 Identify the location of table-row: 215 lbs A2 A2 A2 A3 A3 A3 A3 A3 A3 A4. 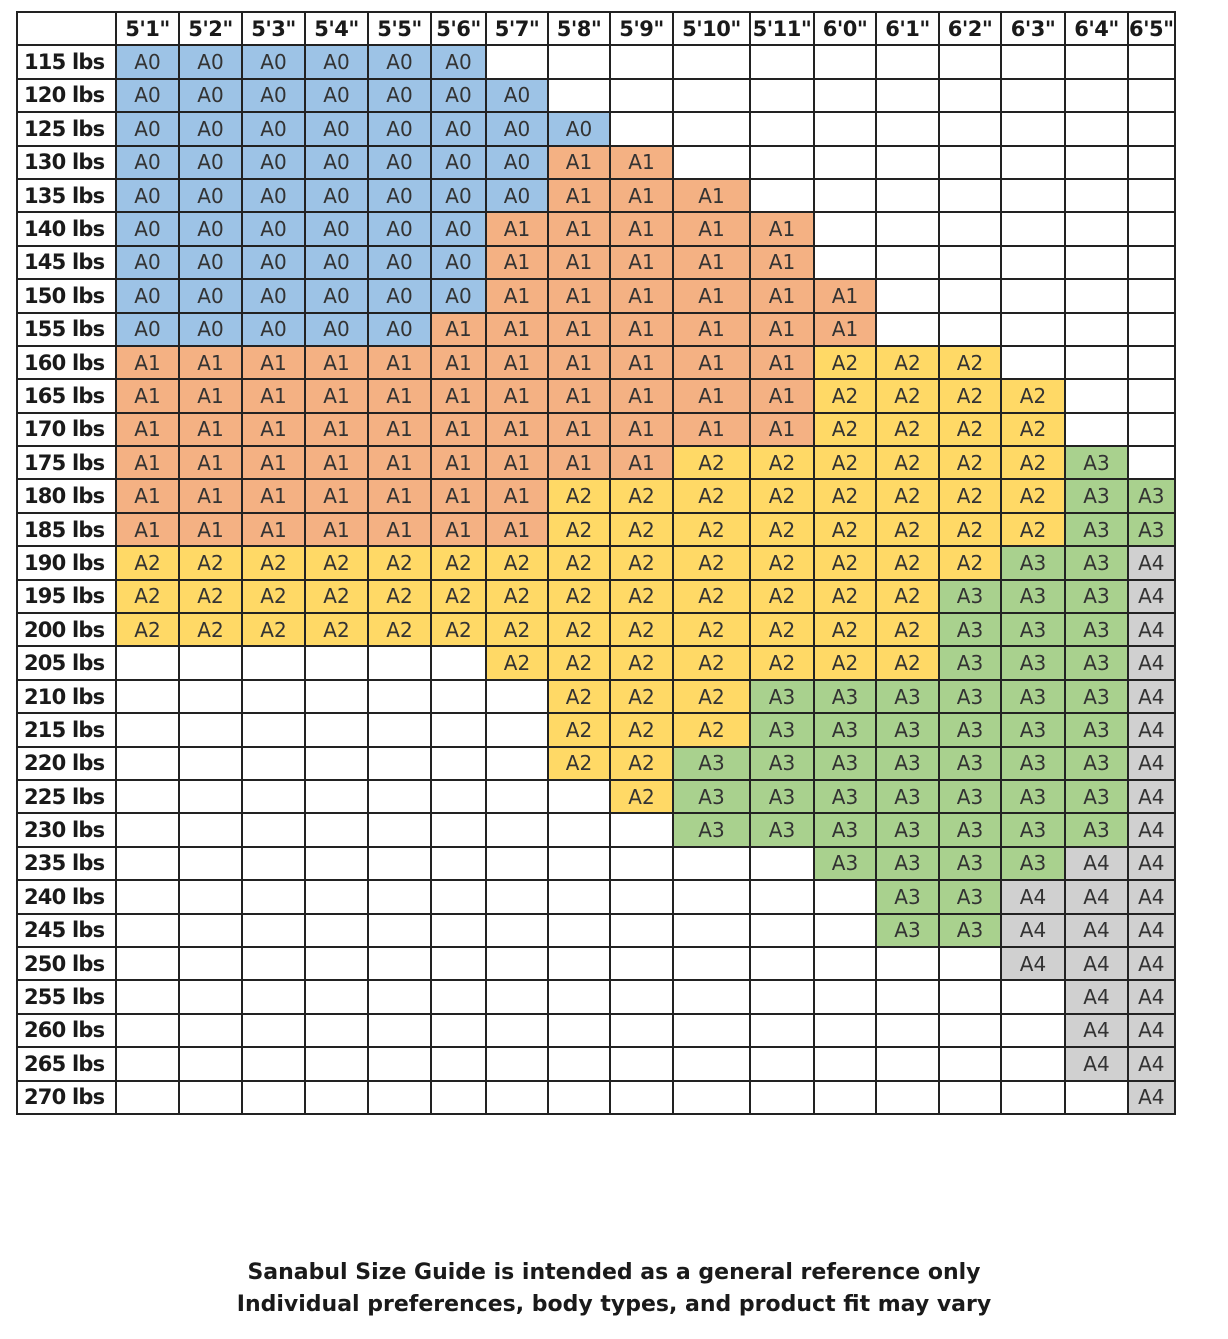
(596, 730).